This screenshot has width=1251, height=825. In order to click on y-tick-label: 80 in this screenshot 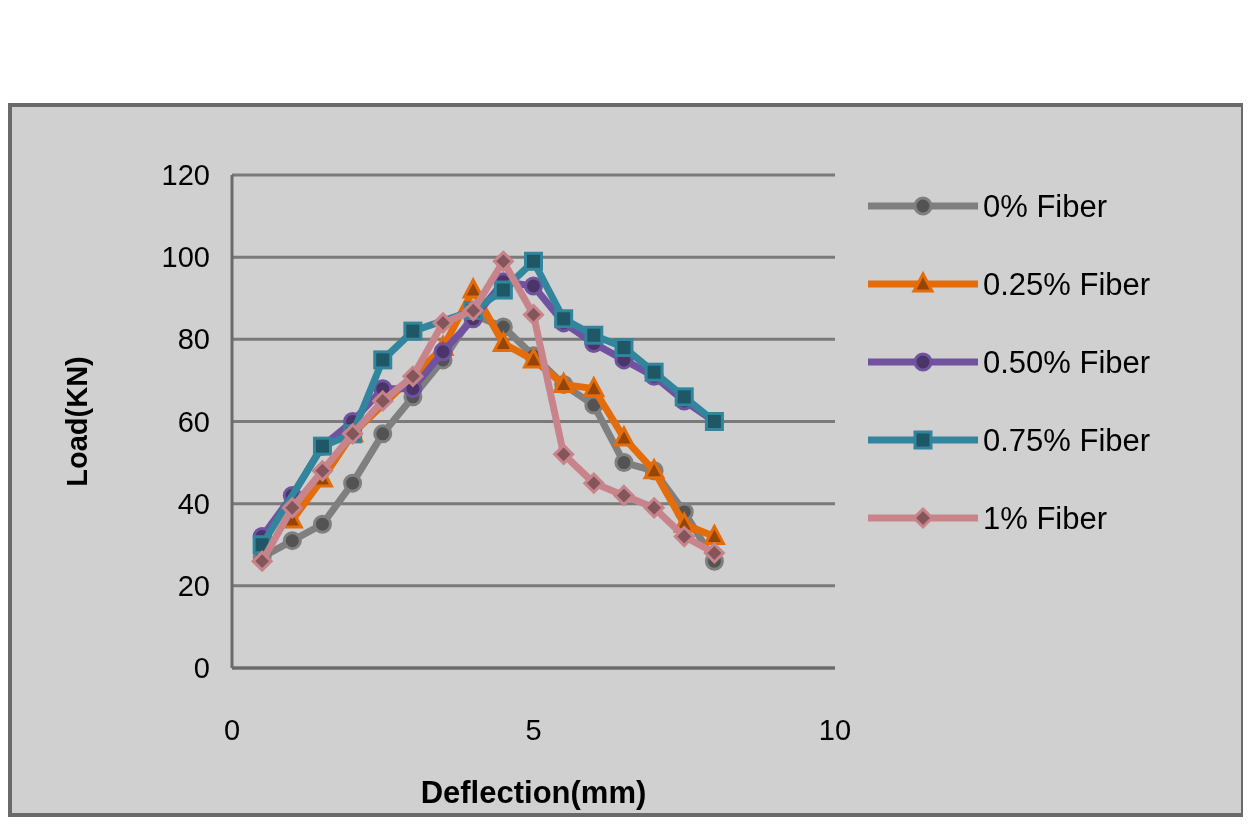, I will do `click(193, 339)`.